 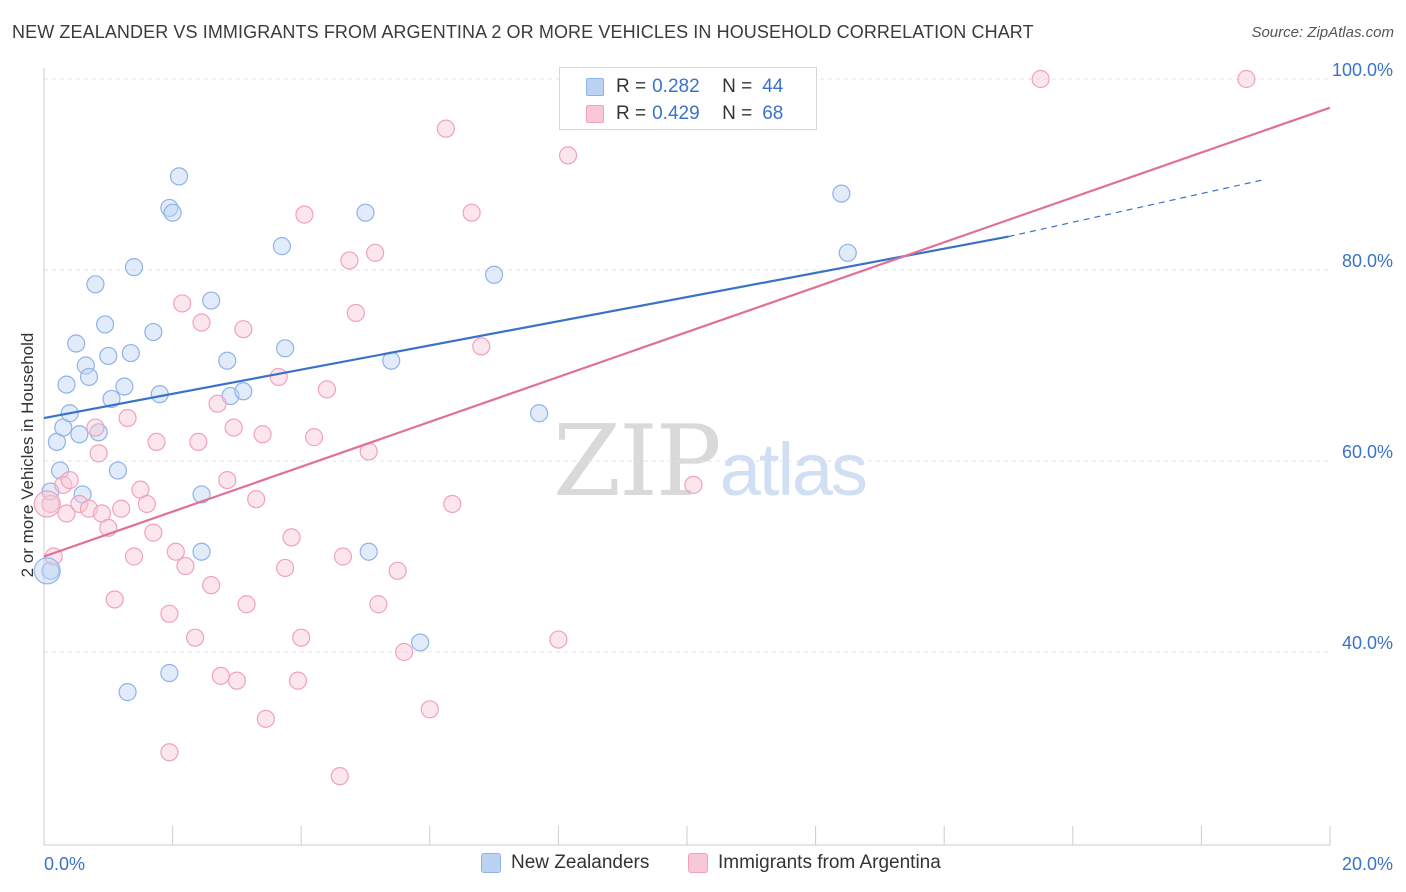 What do you see at coordinates (698, 863) in the screenshot?
I see `argentina-legend-swatch` at bounding box center [698, 863].